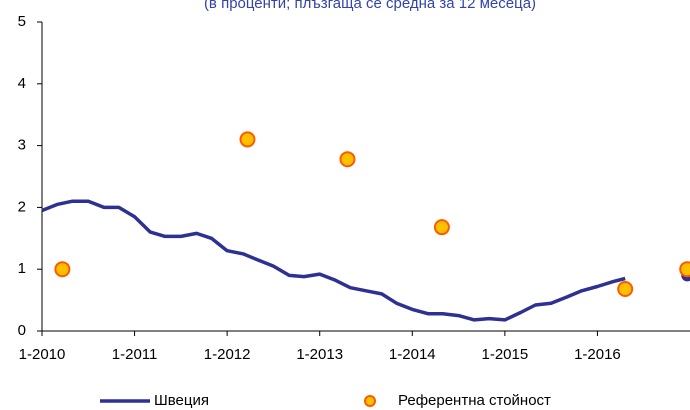 Image resolution: width=690 pixels, height=410 pixels. Describe the element at coordinates (181, 400) in the screenshot. I see `legend-label: Швеция` at that location.